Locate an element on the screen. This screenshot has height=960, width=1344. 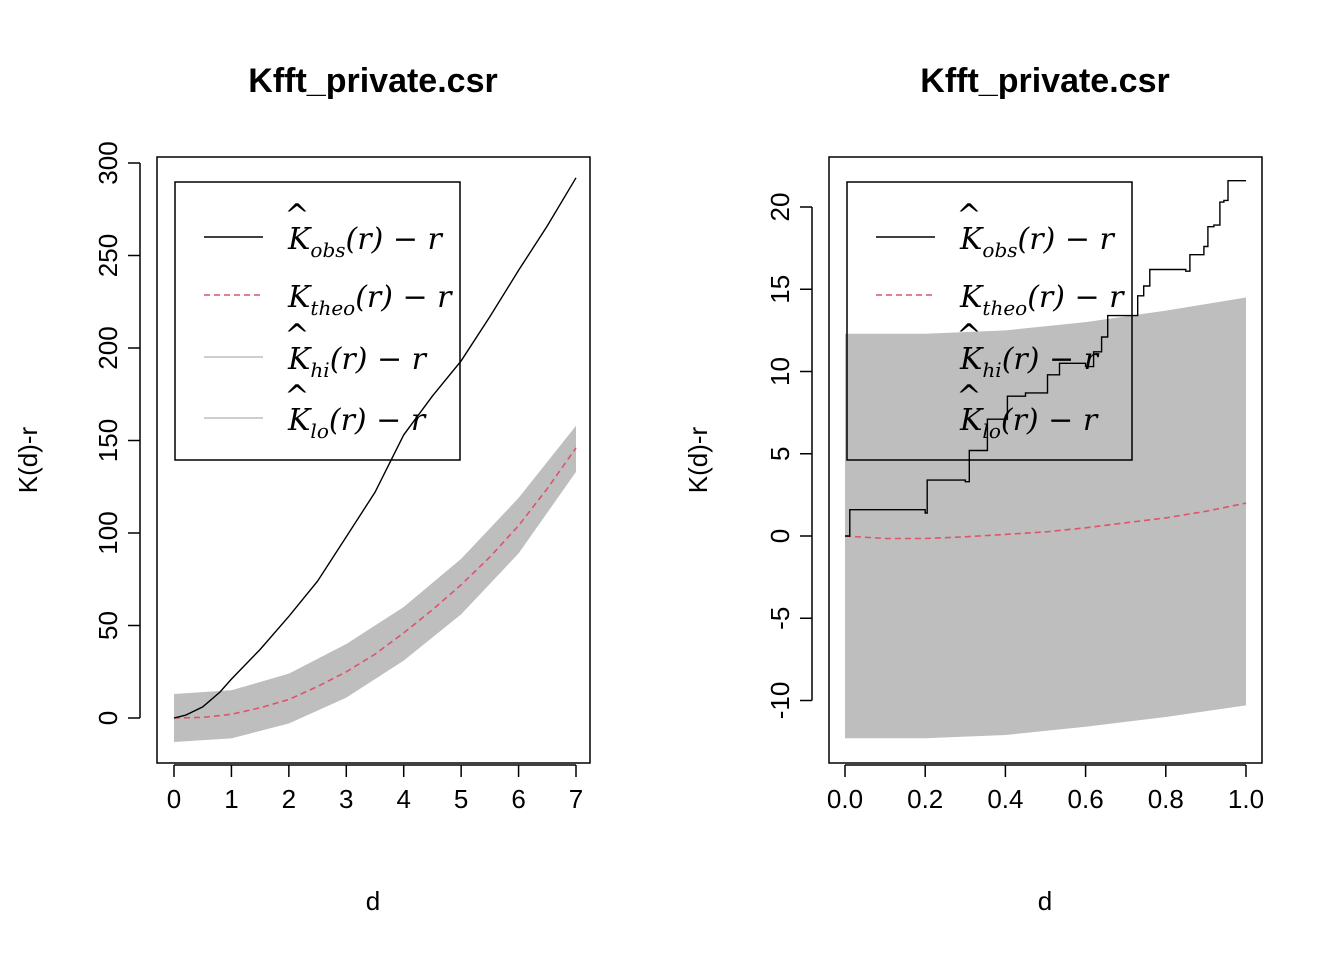
x-tick-label: 0.0 is located at coordinates (845, 799).